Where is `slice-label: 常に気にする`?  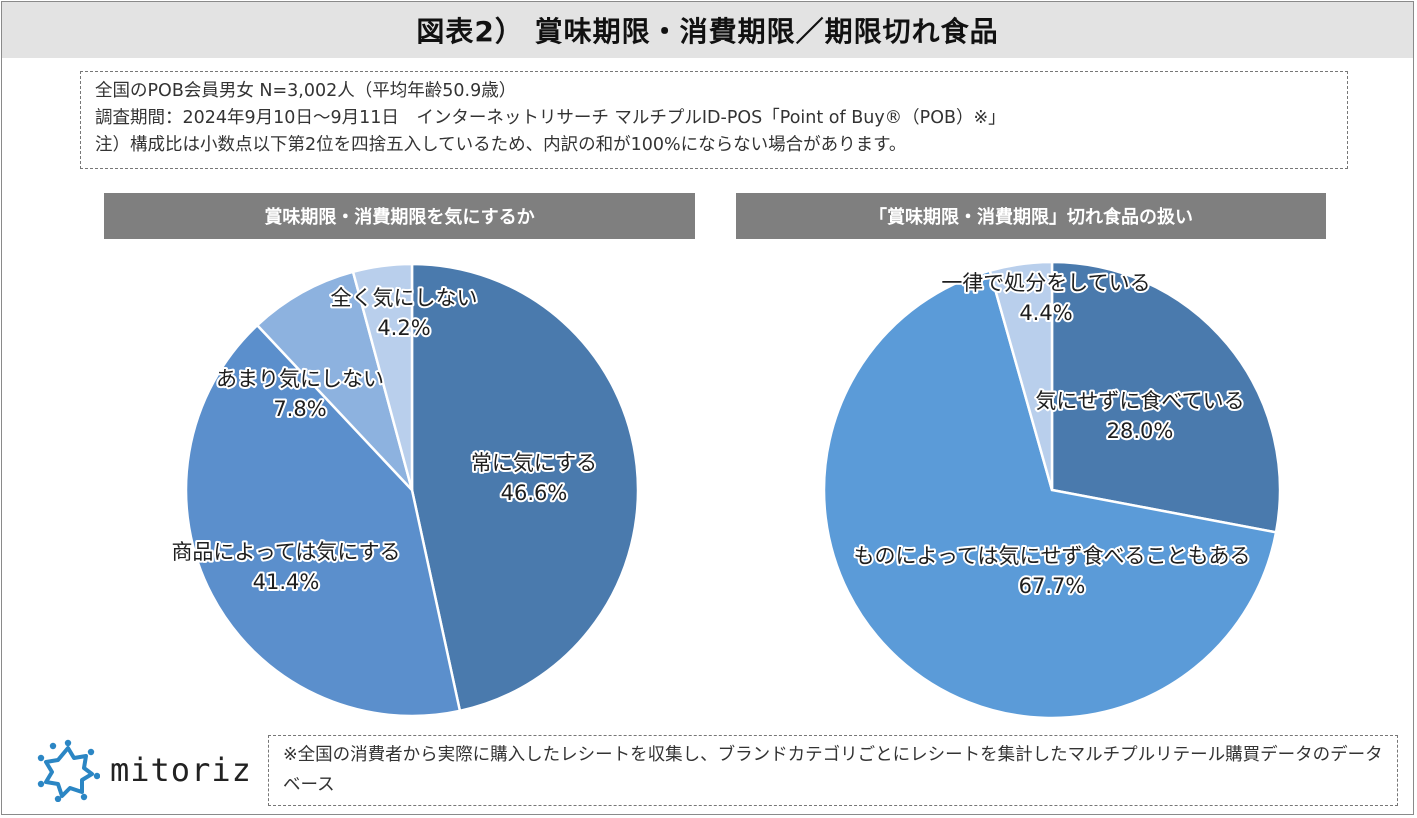 slice-label: 常に気にする is located at coordinates (534, 463).